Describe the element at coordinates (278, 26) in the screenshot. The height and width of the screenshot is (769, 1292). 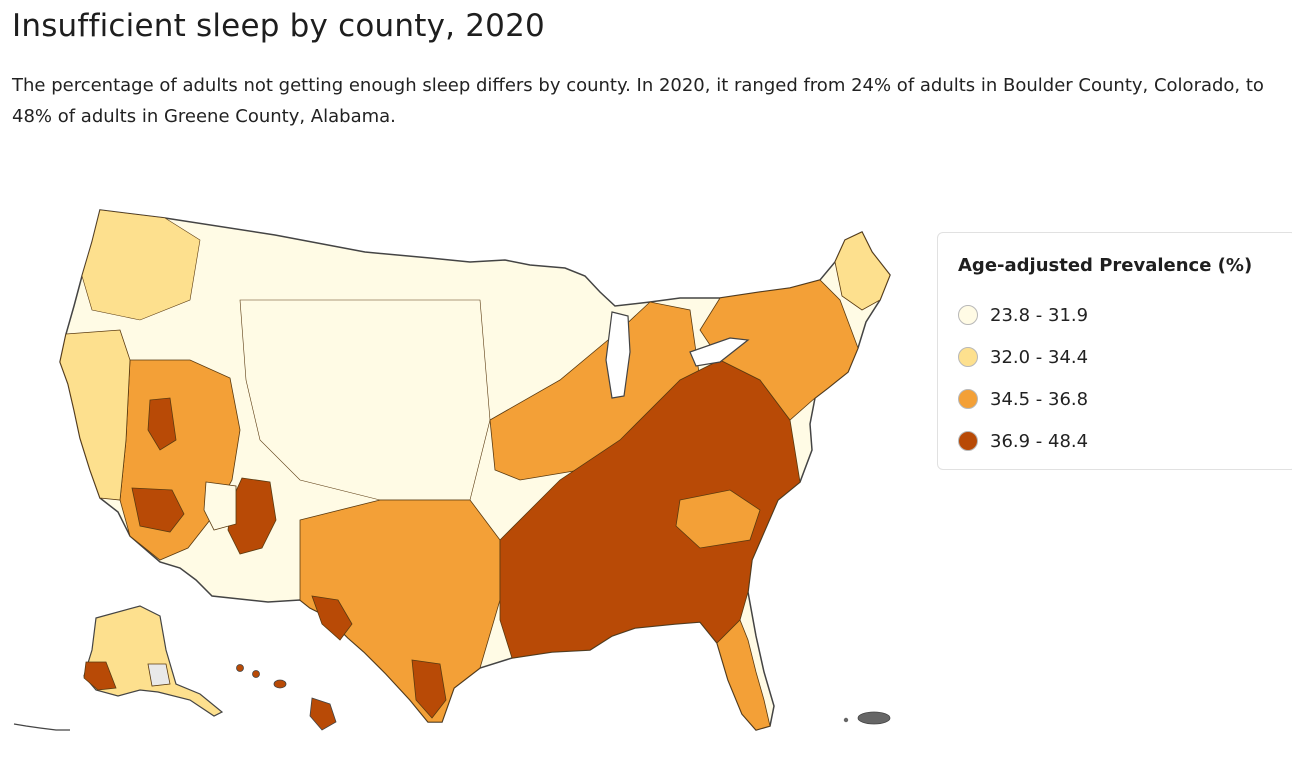
I see `page-title: Insufficient sleep by county, 2020` at that location.